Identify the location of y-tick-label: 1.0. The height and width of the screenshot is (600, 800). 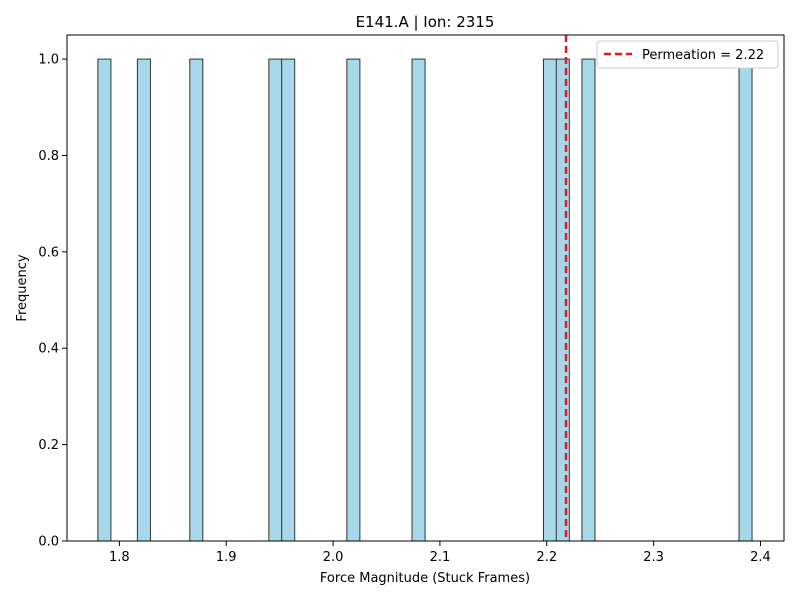
(48, 60).